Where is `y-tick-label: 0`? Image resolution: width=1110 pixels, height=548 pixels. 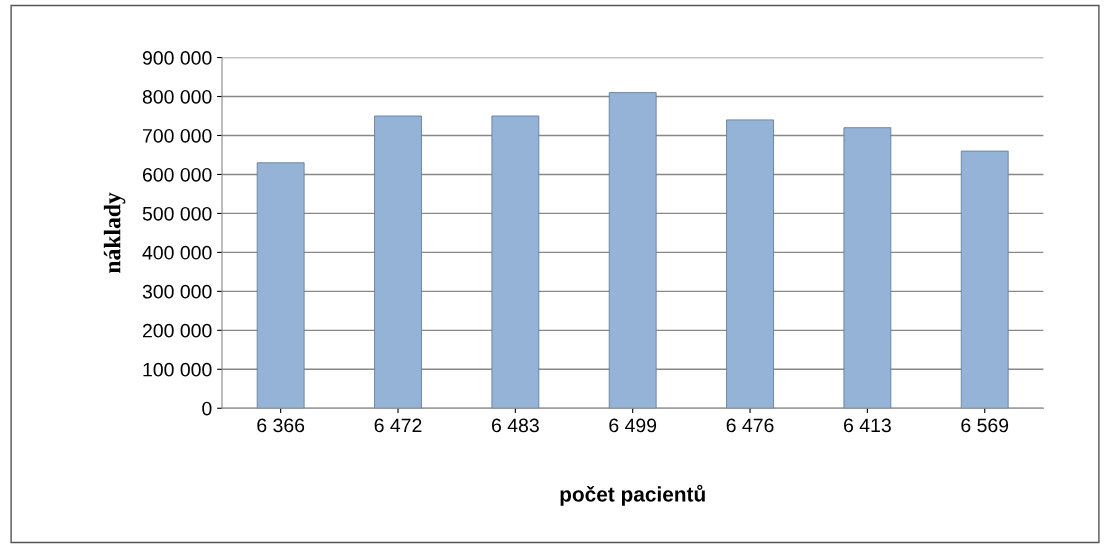
y-tick-label: 0 is located at coordinates (207, 408).